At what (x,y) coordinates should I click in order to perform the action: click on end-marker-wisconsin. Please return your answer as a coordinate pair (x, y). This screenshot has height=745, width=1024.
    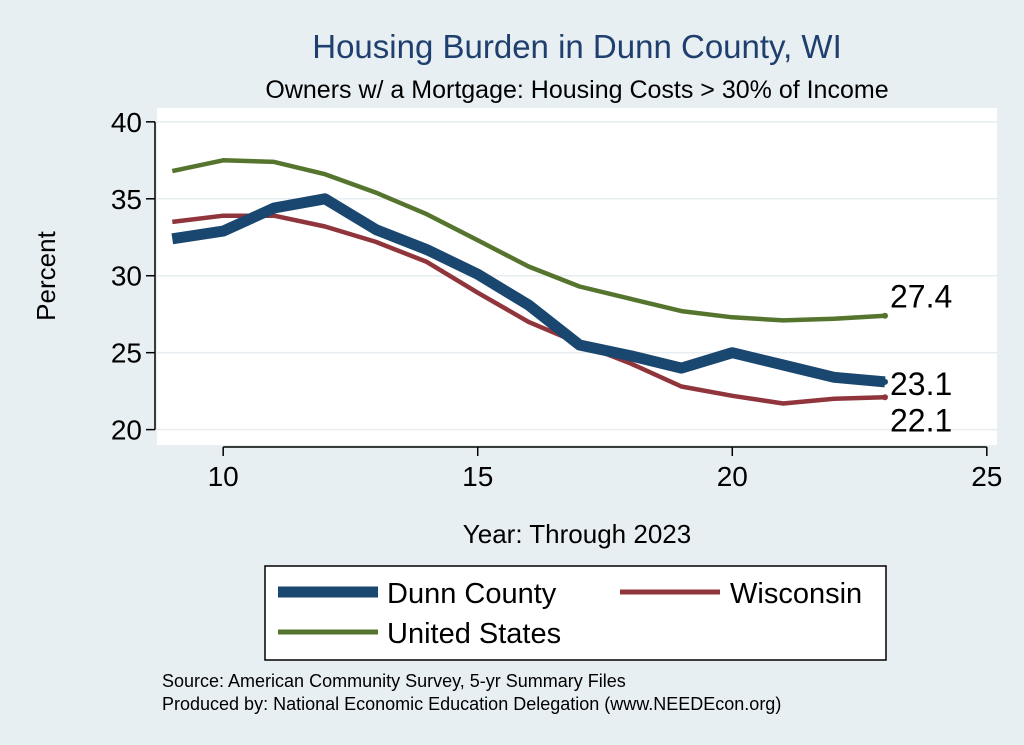
    Looking at the image, I should click on (885, 397).